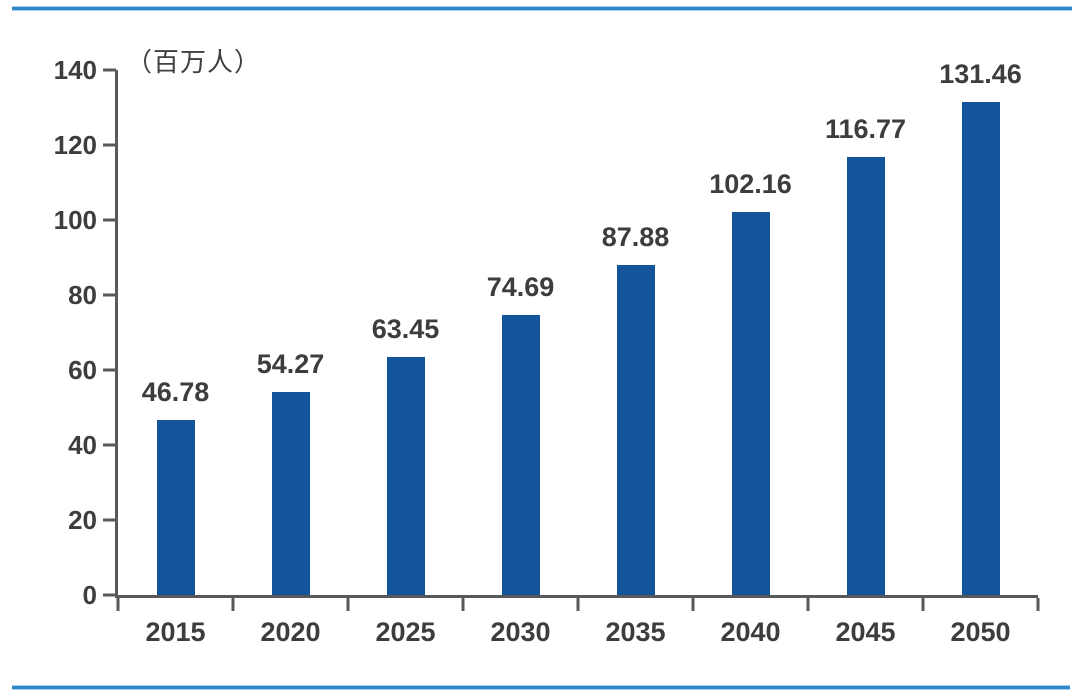 Image resolution: width=1080 pixels, height=699 pixels. What do you see at coordinates (750, 183) in the screenshot?
I see `bar-value-label: 102.16` at bounding box center [750, 183].